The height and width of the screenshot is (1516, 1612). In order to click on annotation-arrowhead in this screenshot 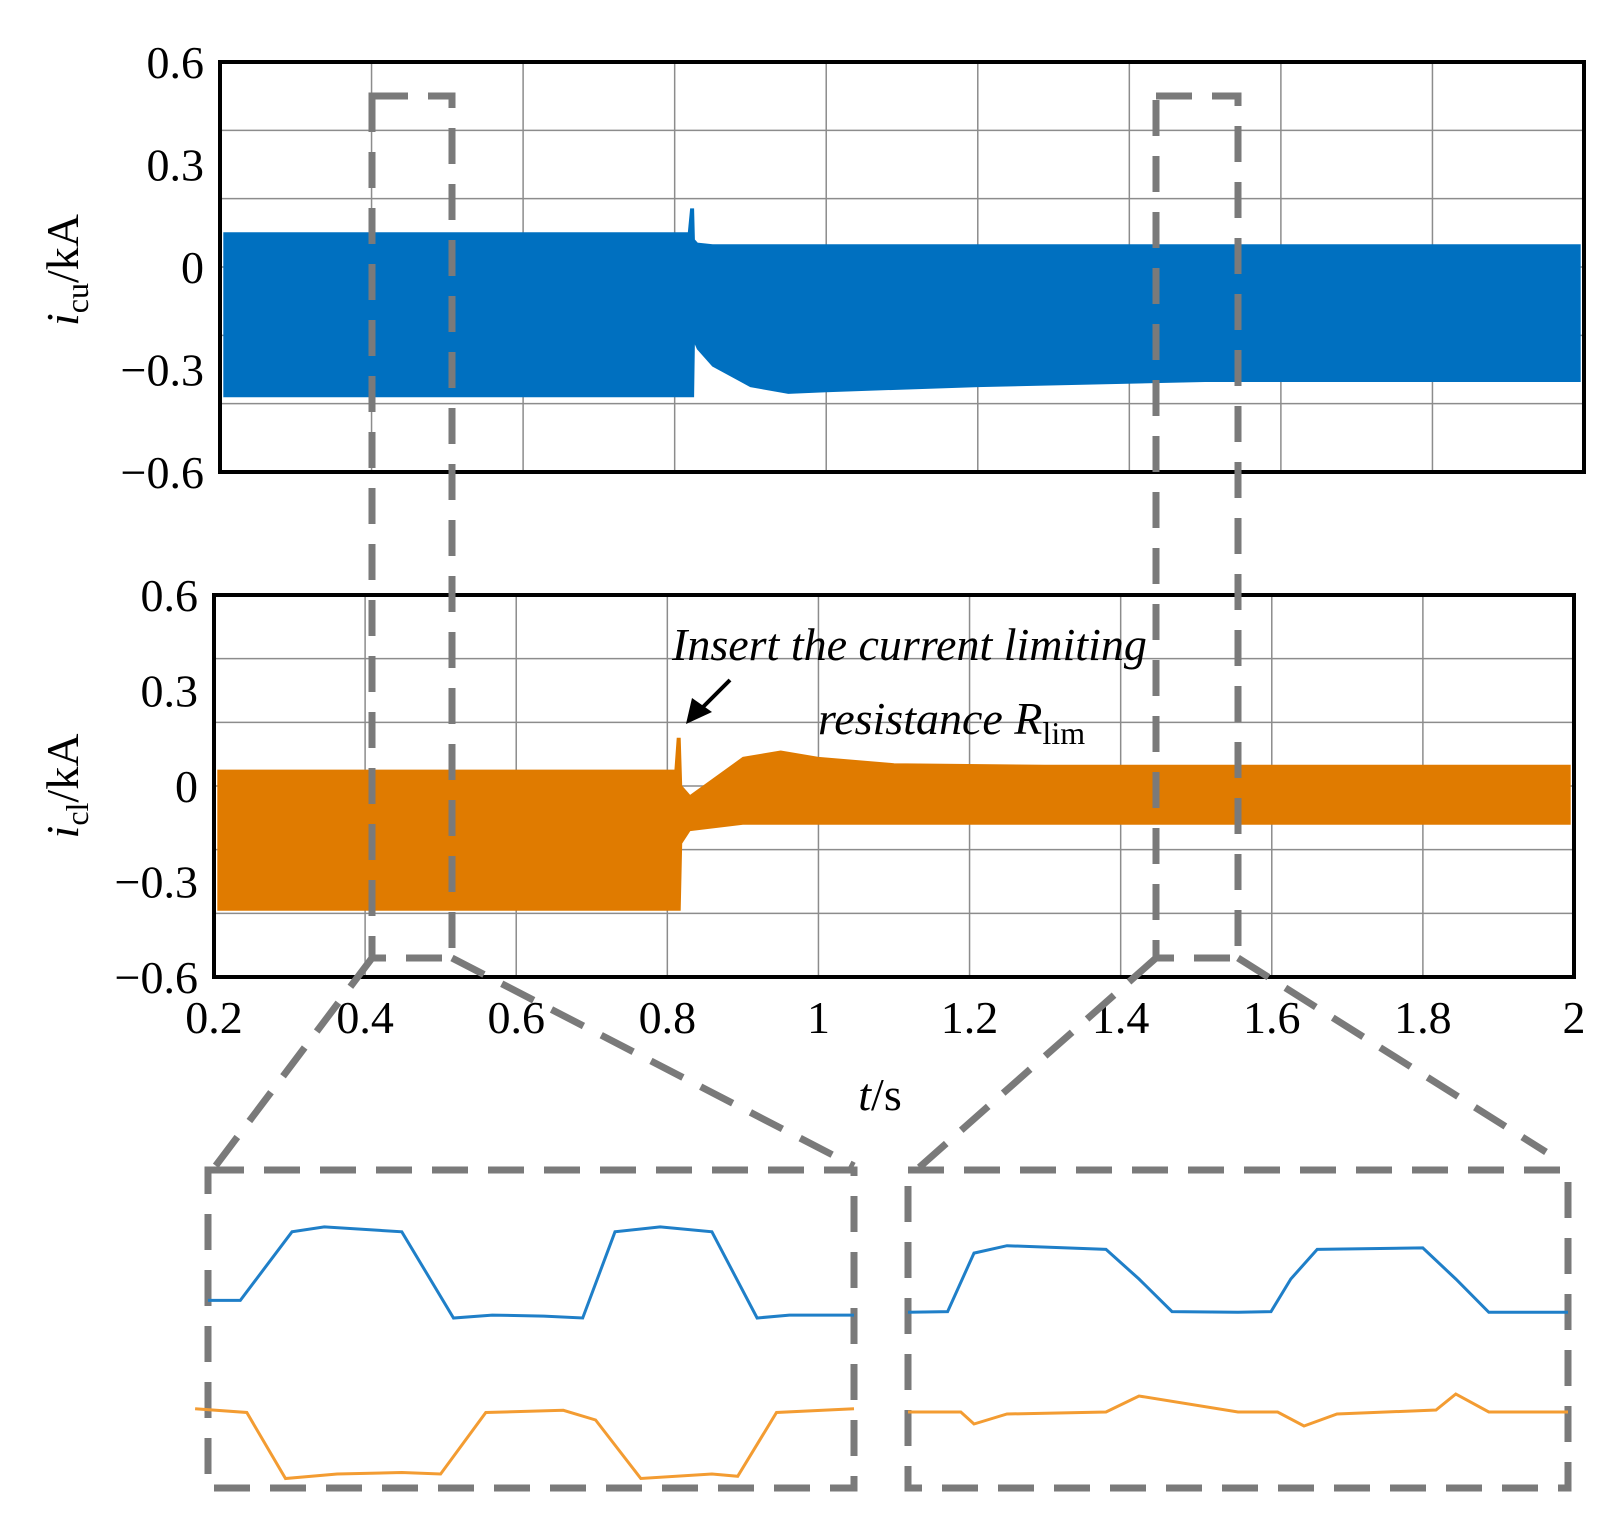, I will do `click(699, 711)`.